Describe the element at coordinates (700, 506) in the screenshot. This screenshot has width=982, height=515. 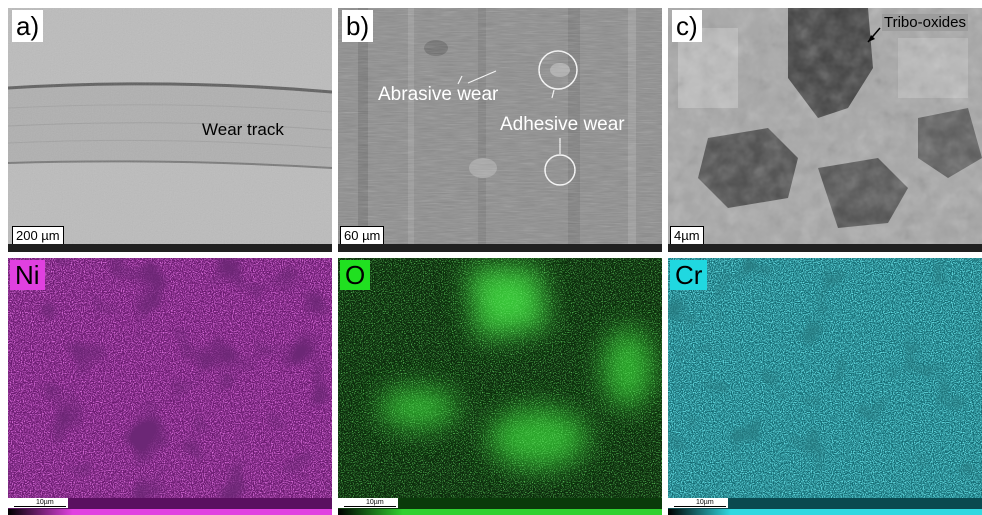
I see `map-scale-line-cr` at that location.